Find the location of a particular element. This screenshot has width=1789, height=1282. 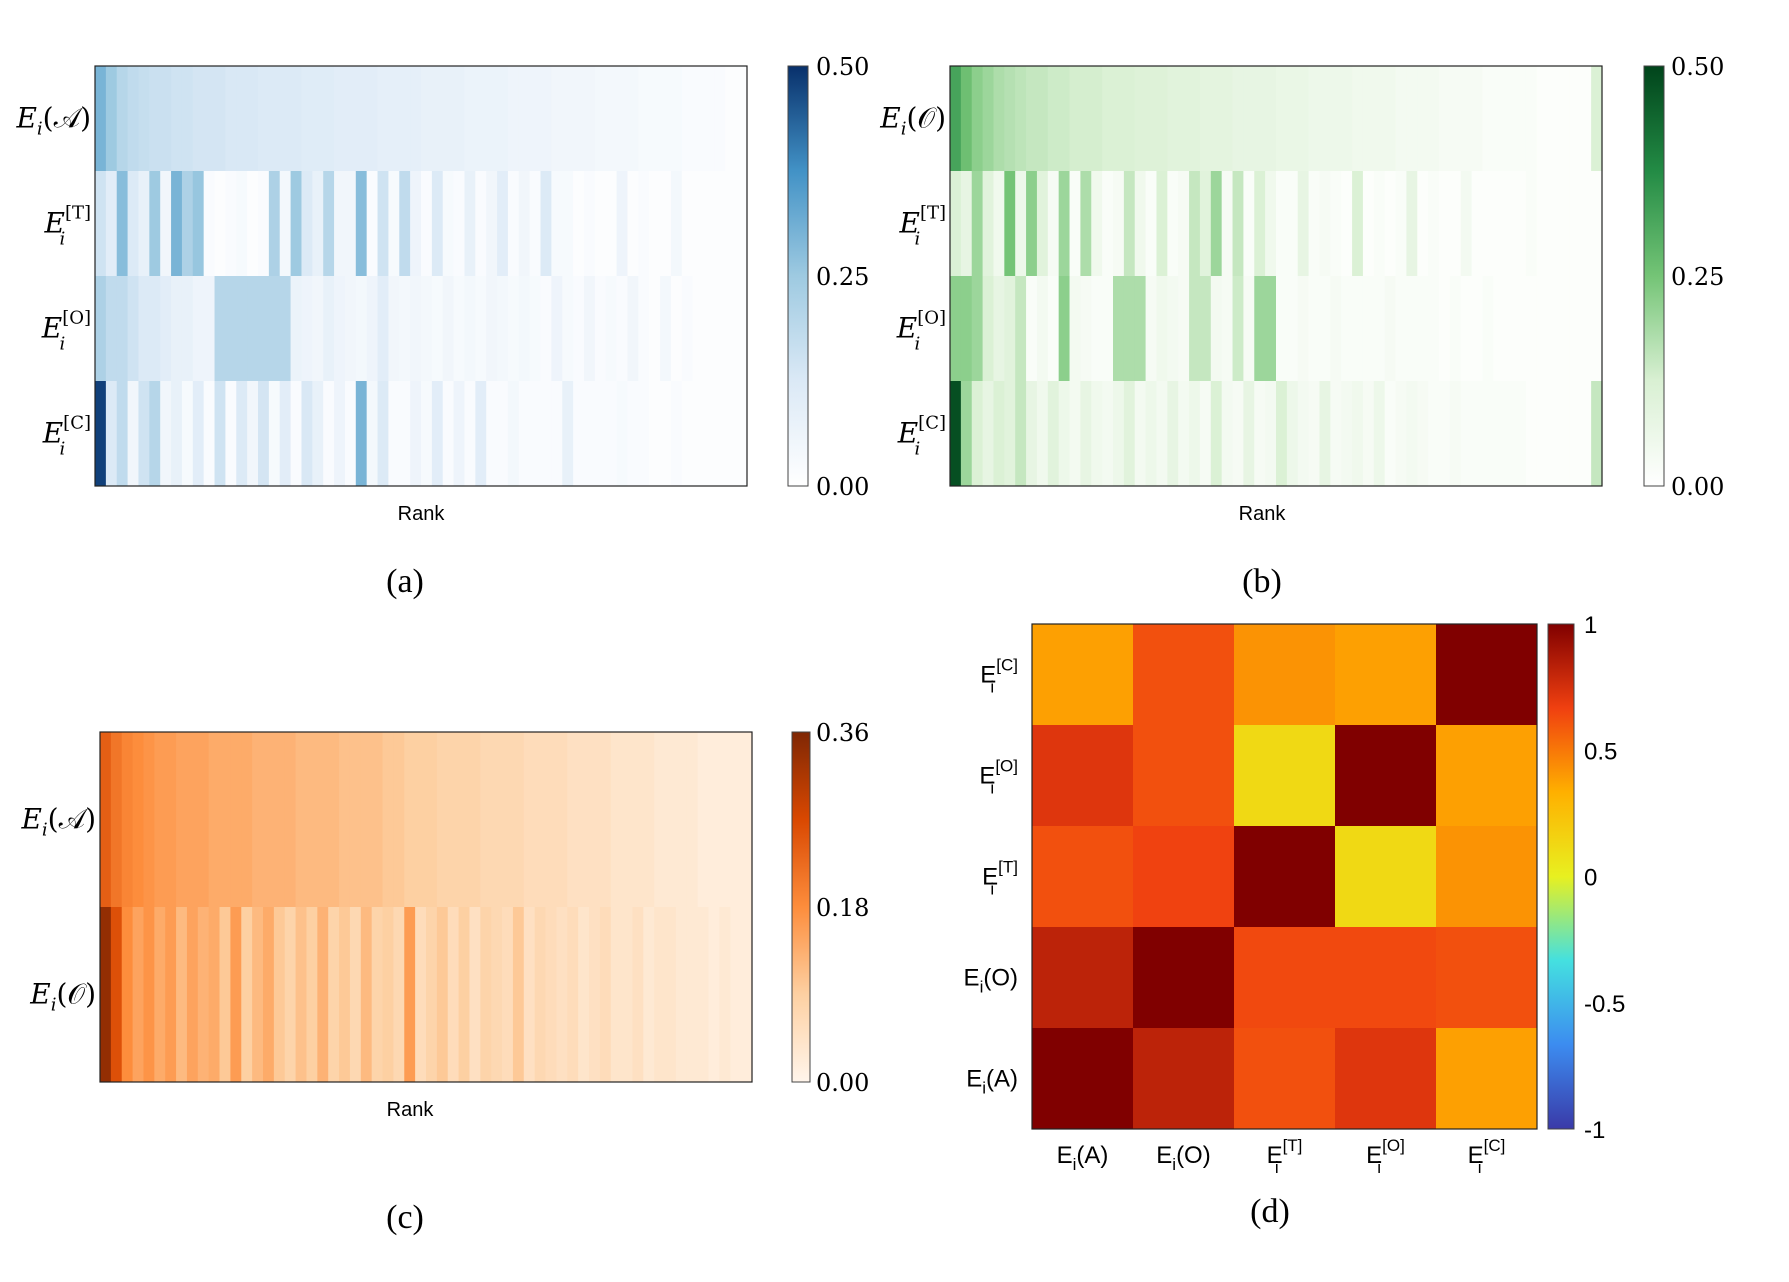

colorbar-d-ticks-label: -0.5 is located at coordinates (1604, 1004).